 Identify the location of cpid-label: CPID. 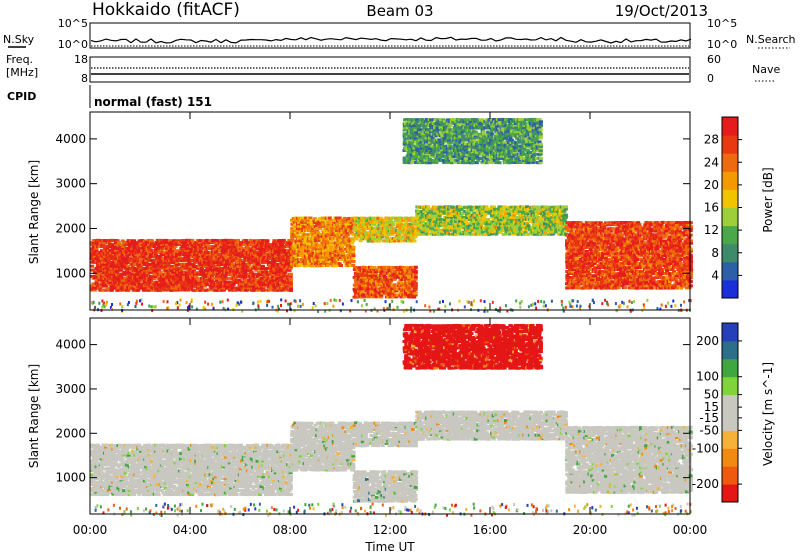
(21, 96).